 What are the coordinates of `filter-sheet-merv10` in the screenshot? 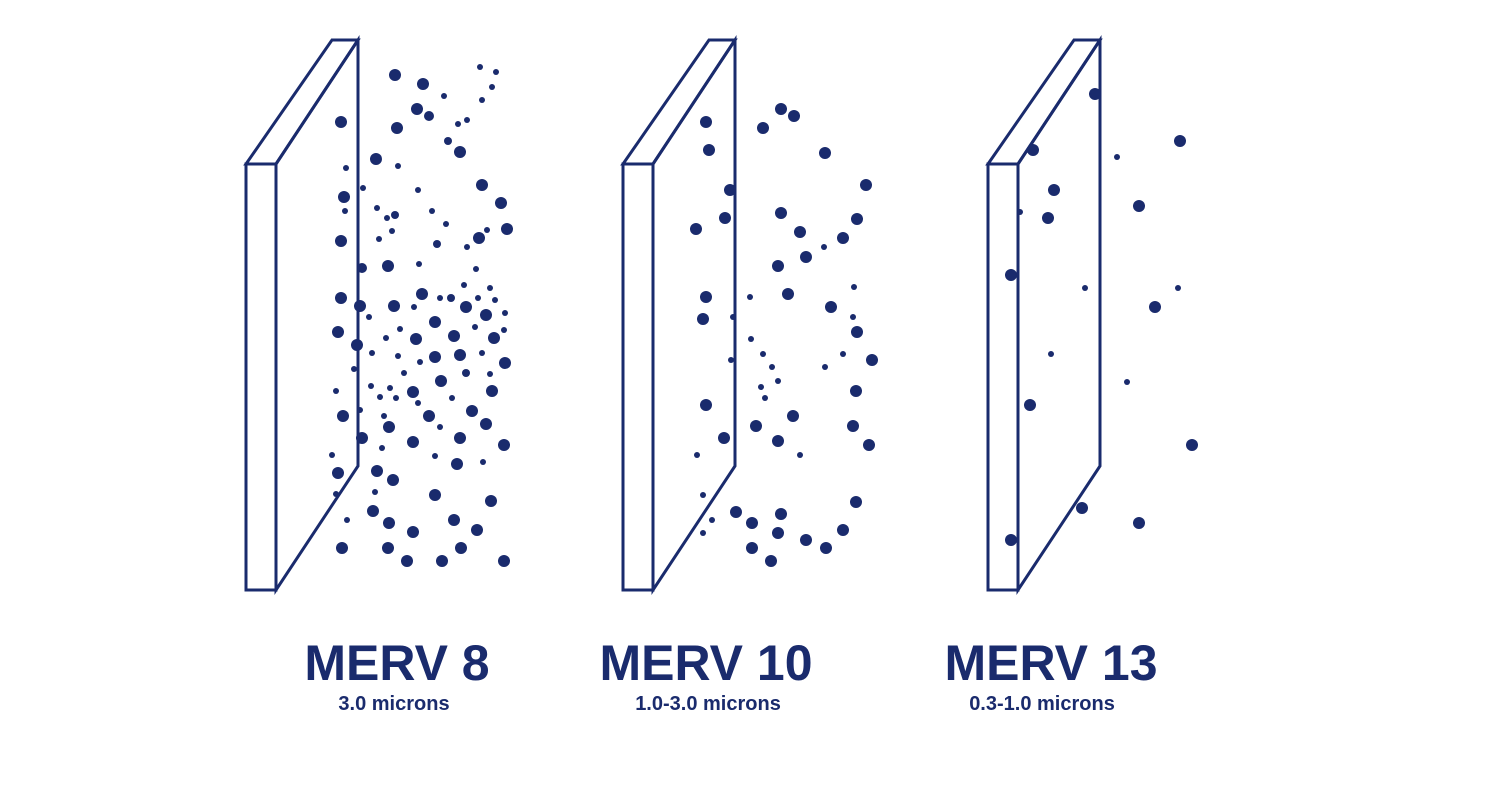 It's located at (679, 315).